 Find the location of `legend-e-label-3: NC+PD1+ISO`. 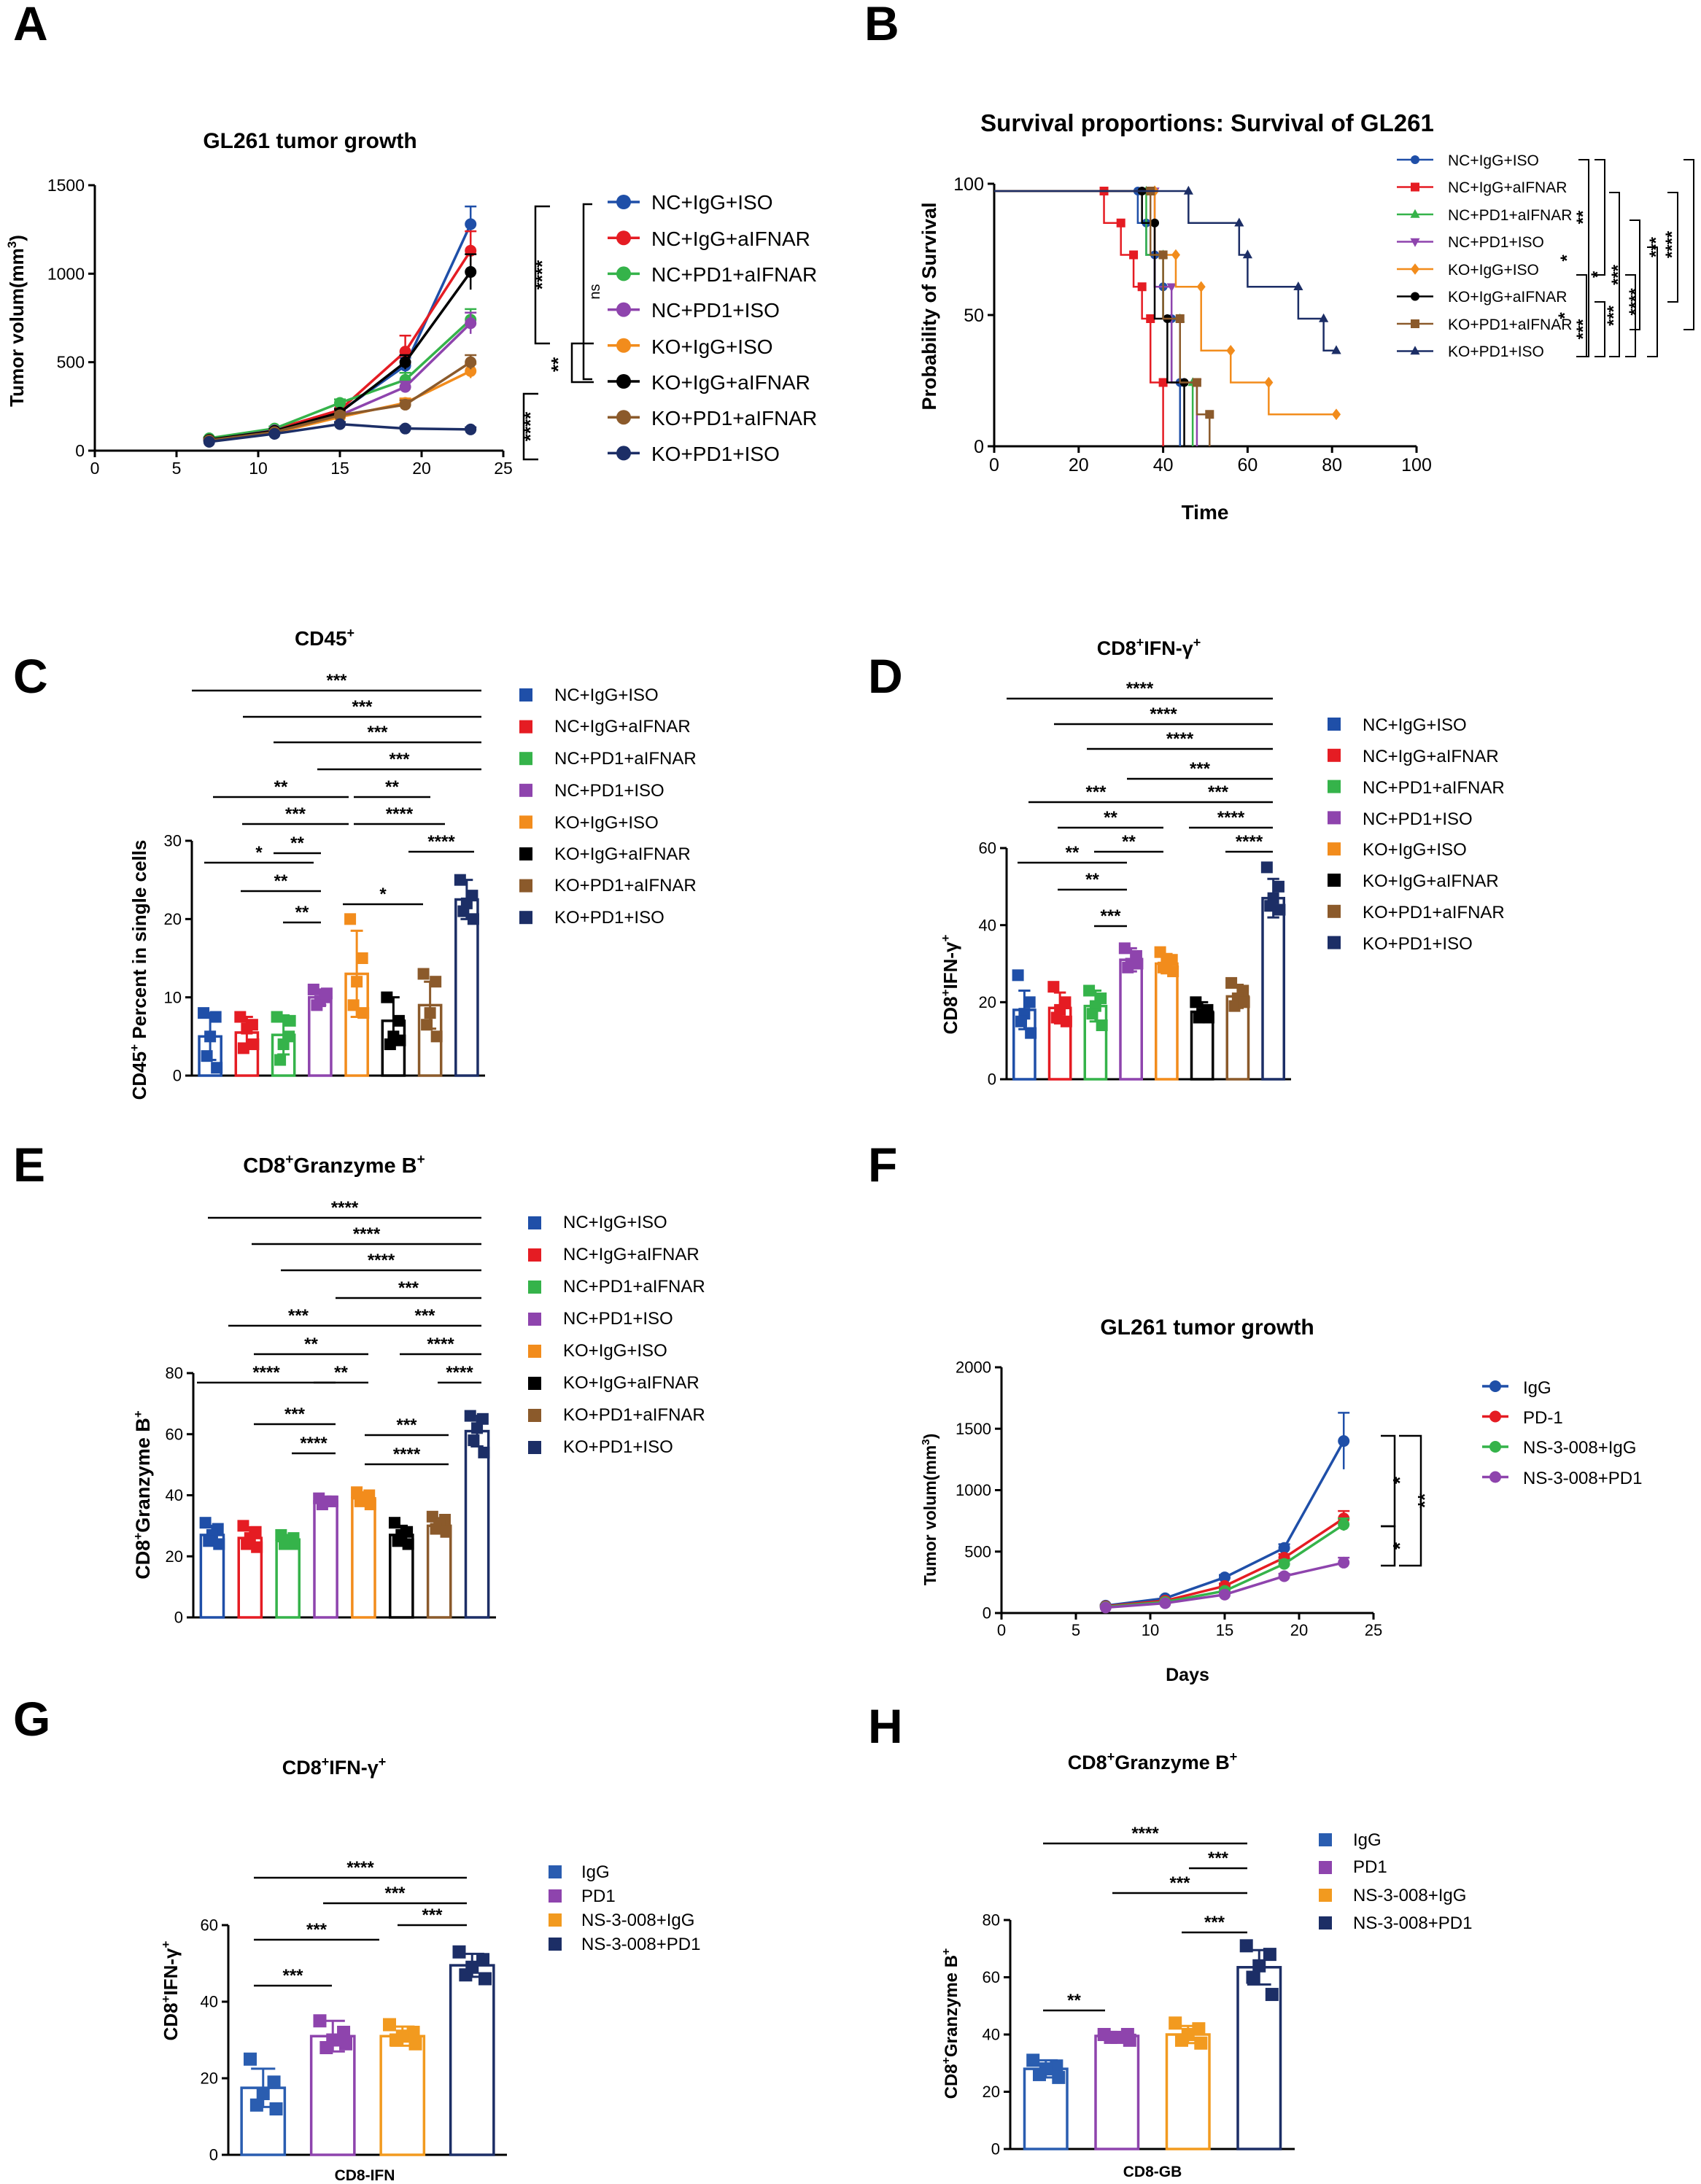

legend-e-label-3: NC+PD1+ISO is located at coordinates (618, 1319).